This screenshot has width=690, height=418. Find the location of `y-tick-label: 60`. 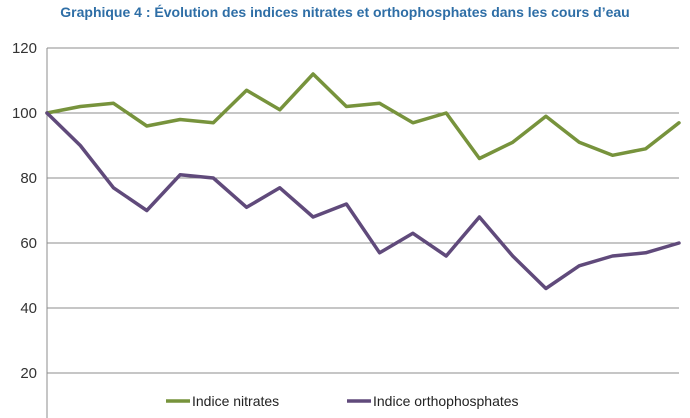

y-tick-label: 60 is located at coordinates (28, 243).